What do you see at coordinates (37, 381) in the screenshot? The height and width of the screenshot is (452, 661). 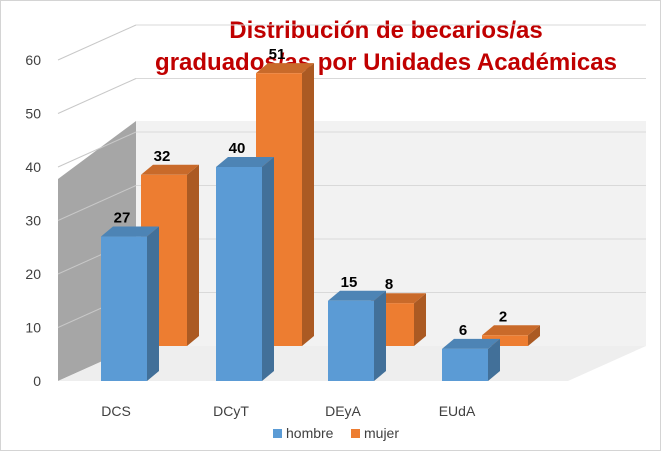 I see `y-tick-label: 0` at bounding box center [37, 381].